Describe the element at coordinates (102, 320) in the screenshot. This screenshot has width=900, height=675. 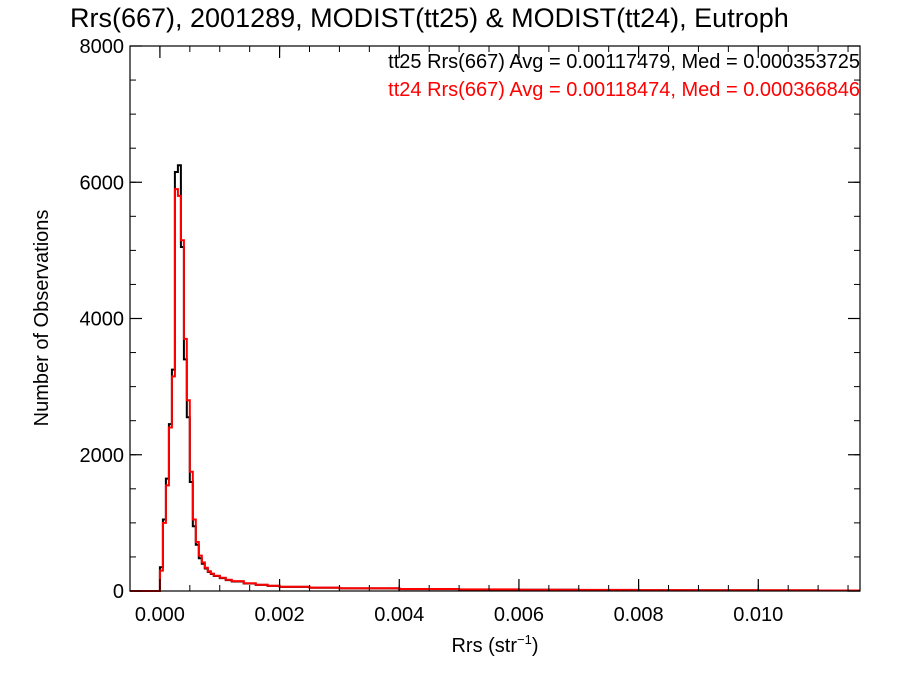
I see `y-tick-label: 4000` at that location.